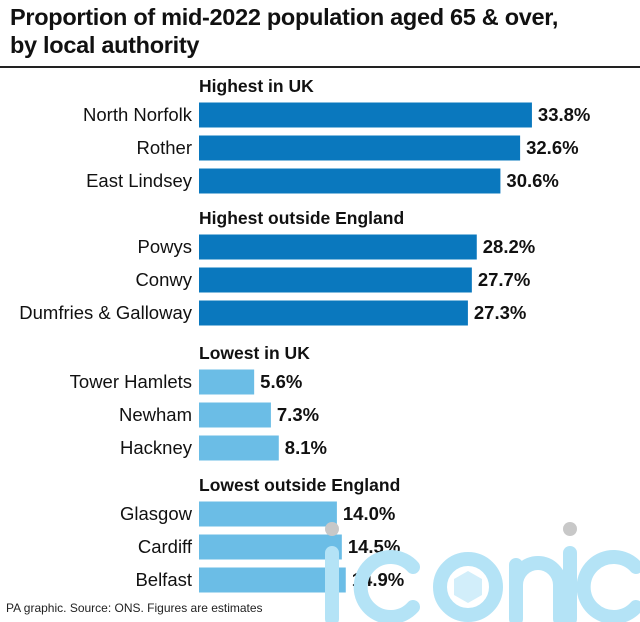 The image size is (640, 622). I want to click on iconic-watermark-logo, so click(482, 572).